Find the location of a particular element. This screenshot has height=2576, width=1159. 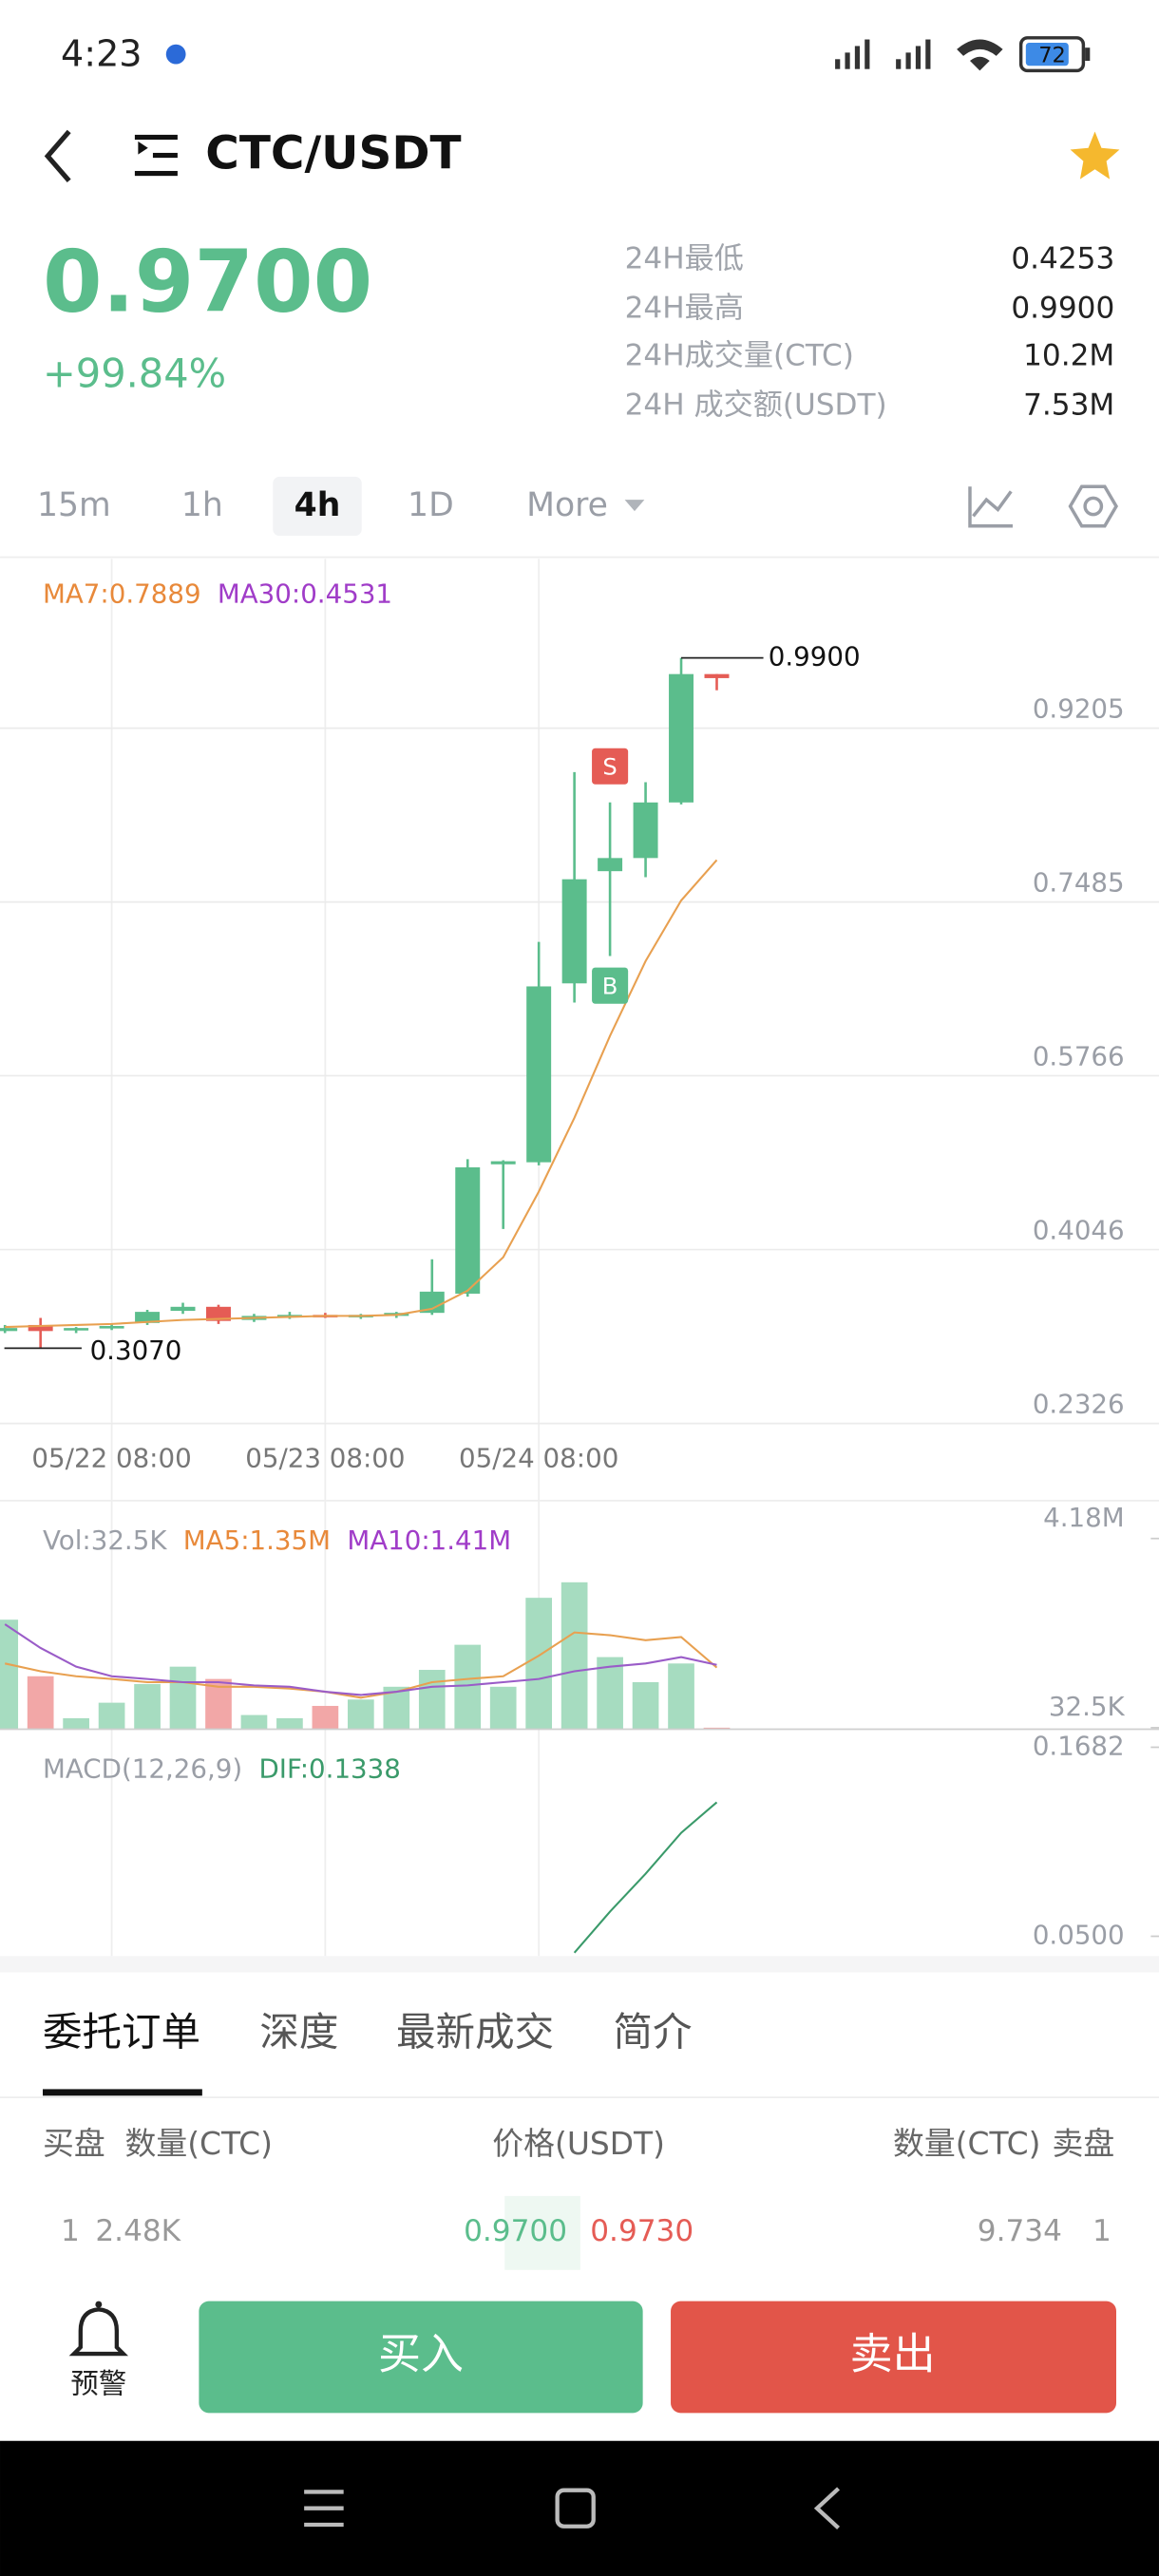

column-header: 买盘 is located at coordinates (74, 2143).